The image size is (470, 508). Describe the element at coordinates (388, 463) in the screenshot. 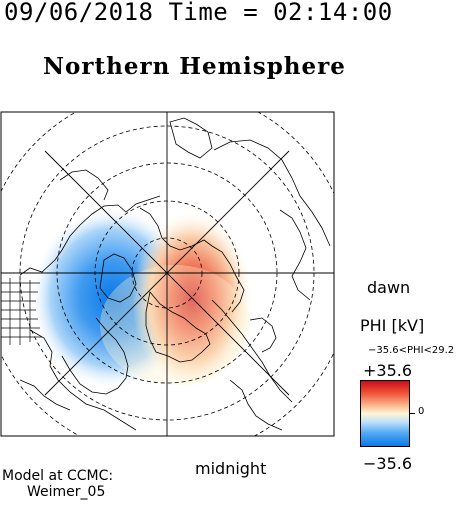

I see `colorbar-min-label: −35.6` at that location.